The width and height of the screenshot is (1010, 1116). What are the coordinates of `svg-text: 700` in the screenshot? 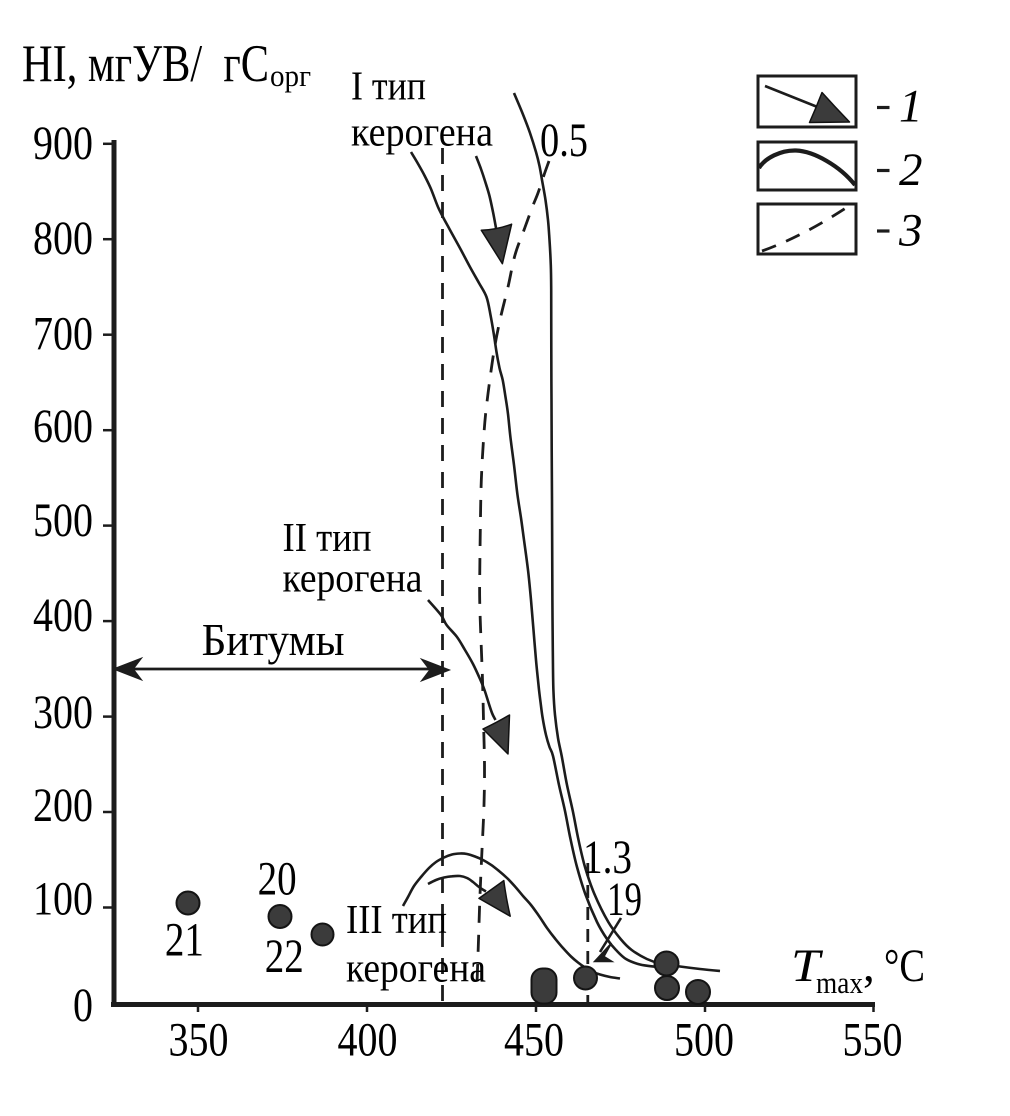 It's located at (63, 334).